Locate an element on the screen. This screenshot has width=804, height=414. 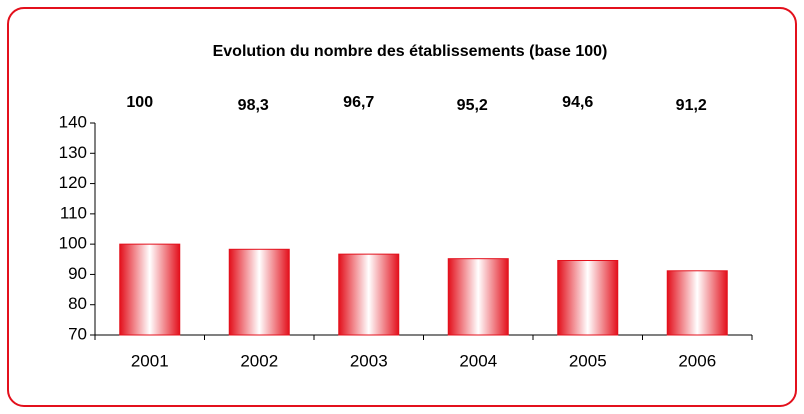
y-tick-label: 110 is located at coordinates (73, 212).